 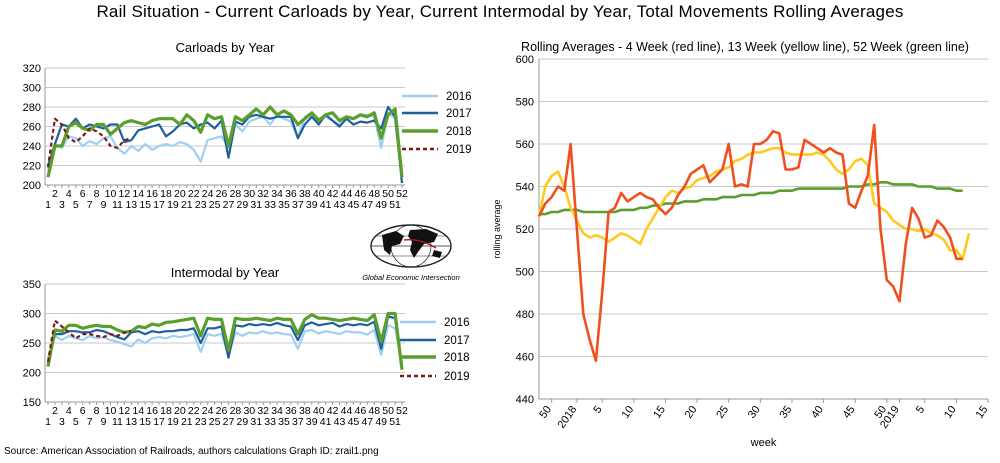 I want to click on carloads-x-tick-label-odd: 17, so click(x=159, y=205).